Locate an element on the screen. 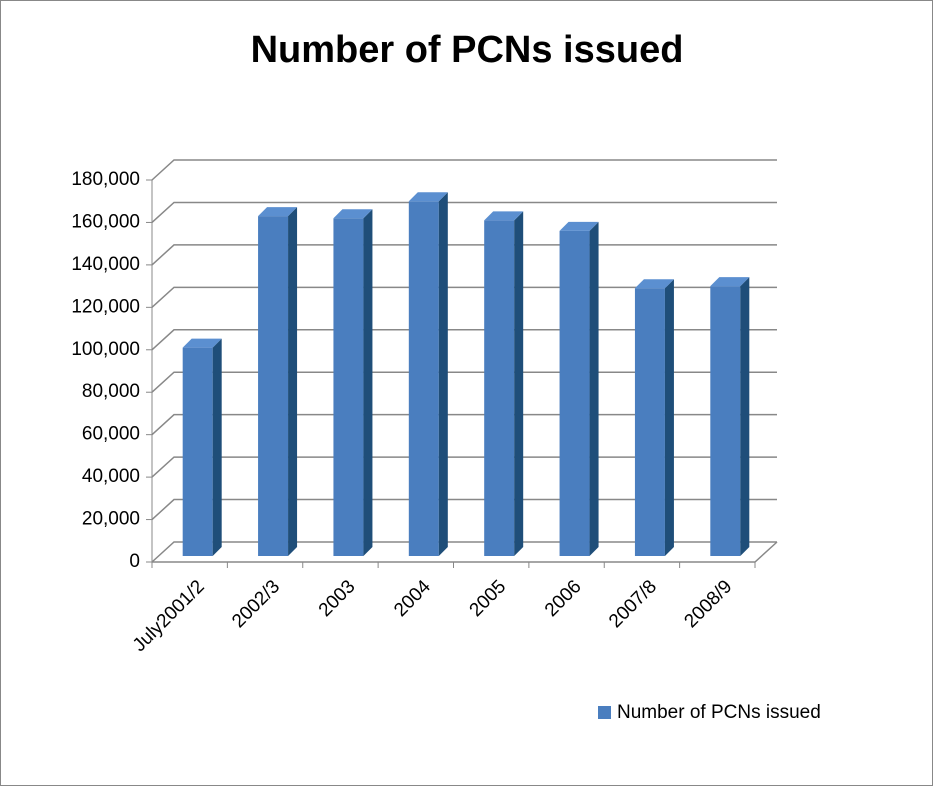  y-tick-label: 0 is located at coordinates (134, 561).